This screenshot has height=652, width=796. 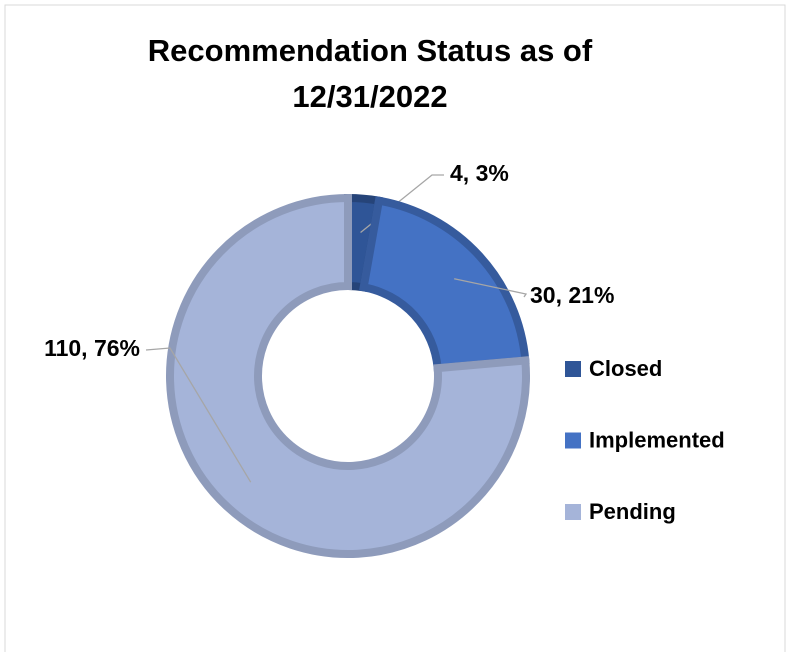 What do you see at coordinates (479, 173) in the screenshot?
I see `data-label: 4, 3%` at bounding box center [479, 173].